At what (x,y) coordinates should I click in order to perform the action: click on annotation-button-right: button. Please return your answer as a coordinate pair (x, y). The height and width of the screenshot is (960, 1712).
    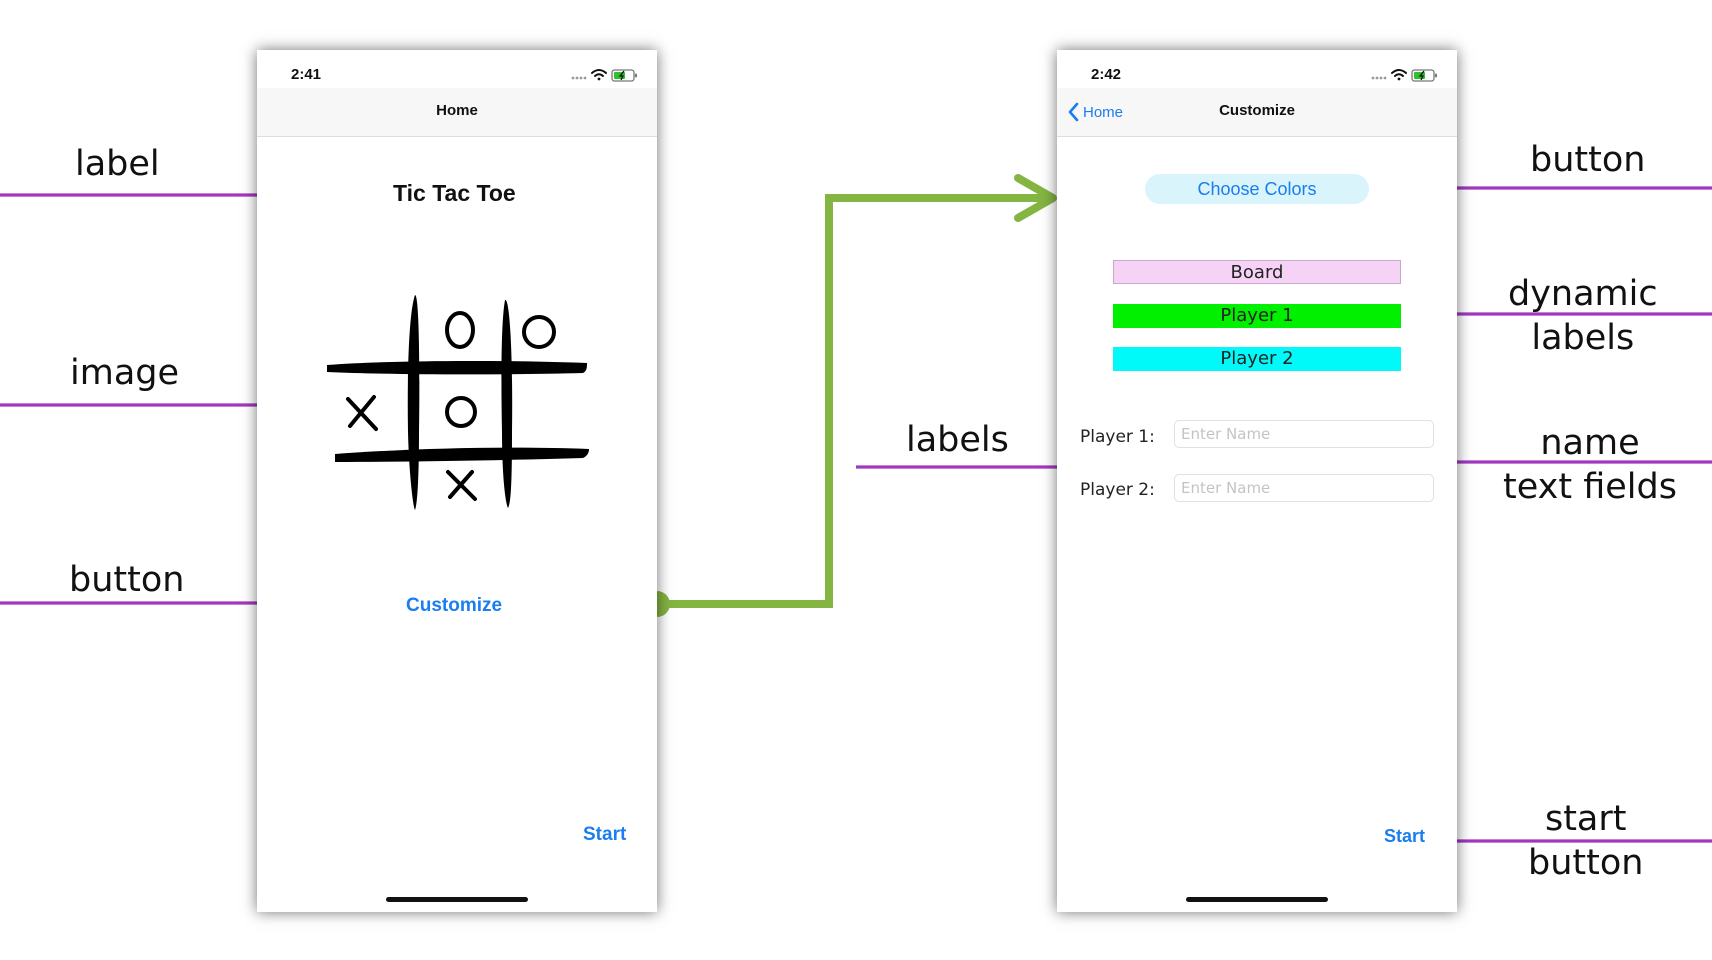
    Looking at the image, I should click on (1588, 160).